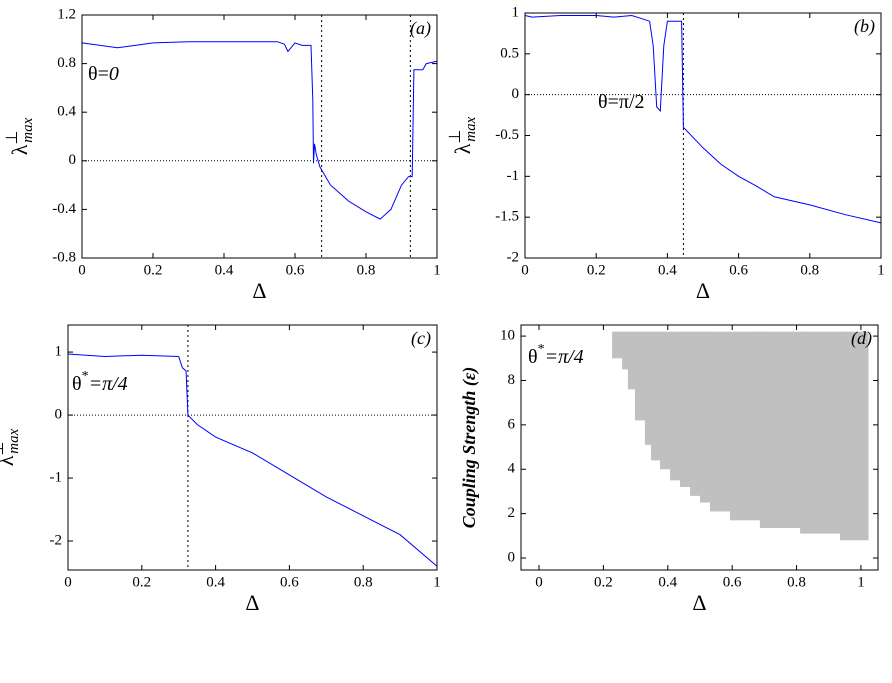 The width and height of the screenshot is (892, 683). I want to click on annotation-base: θ=π/2, so click(621, 102).